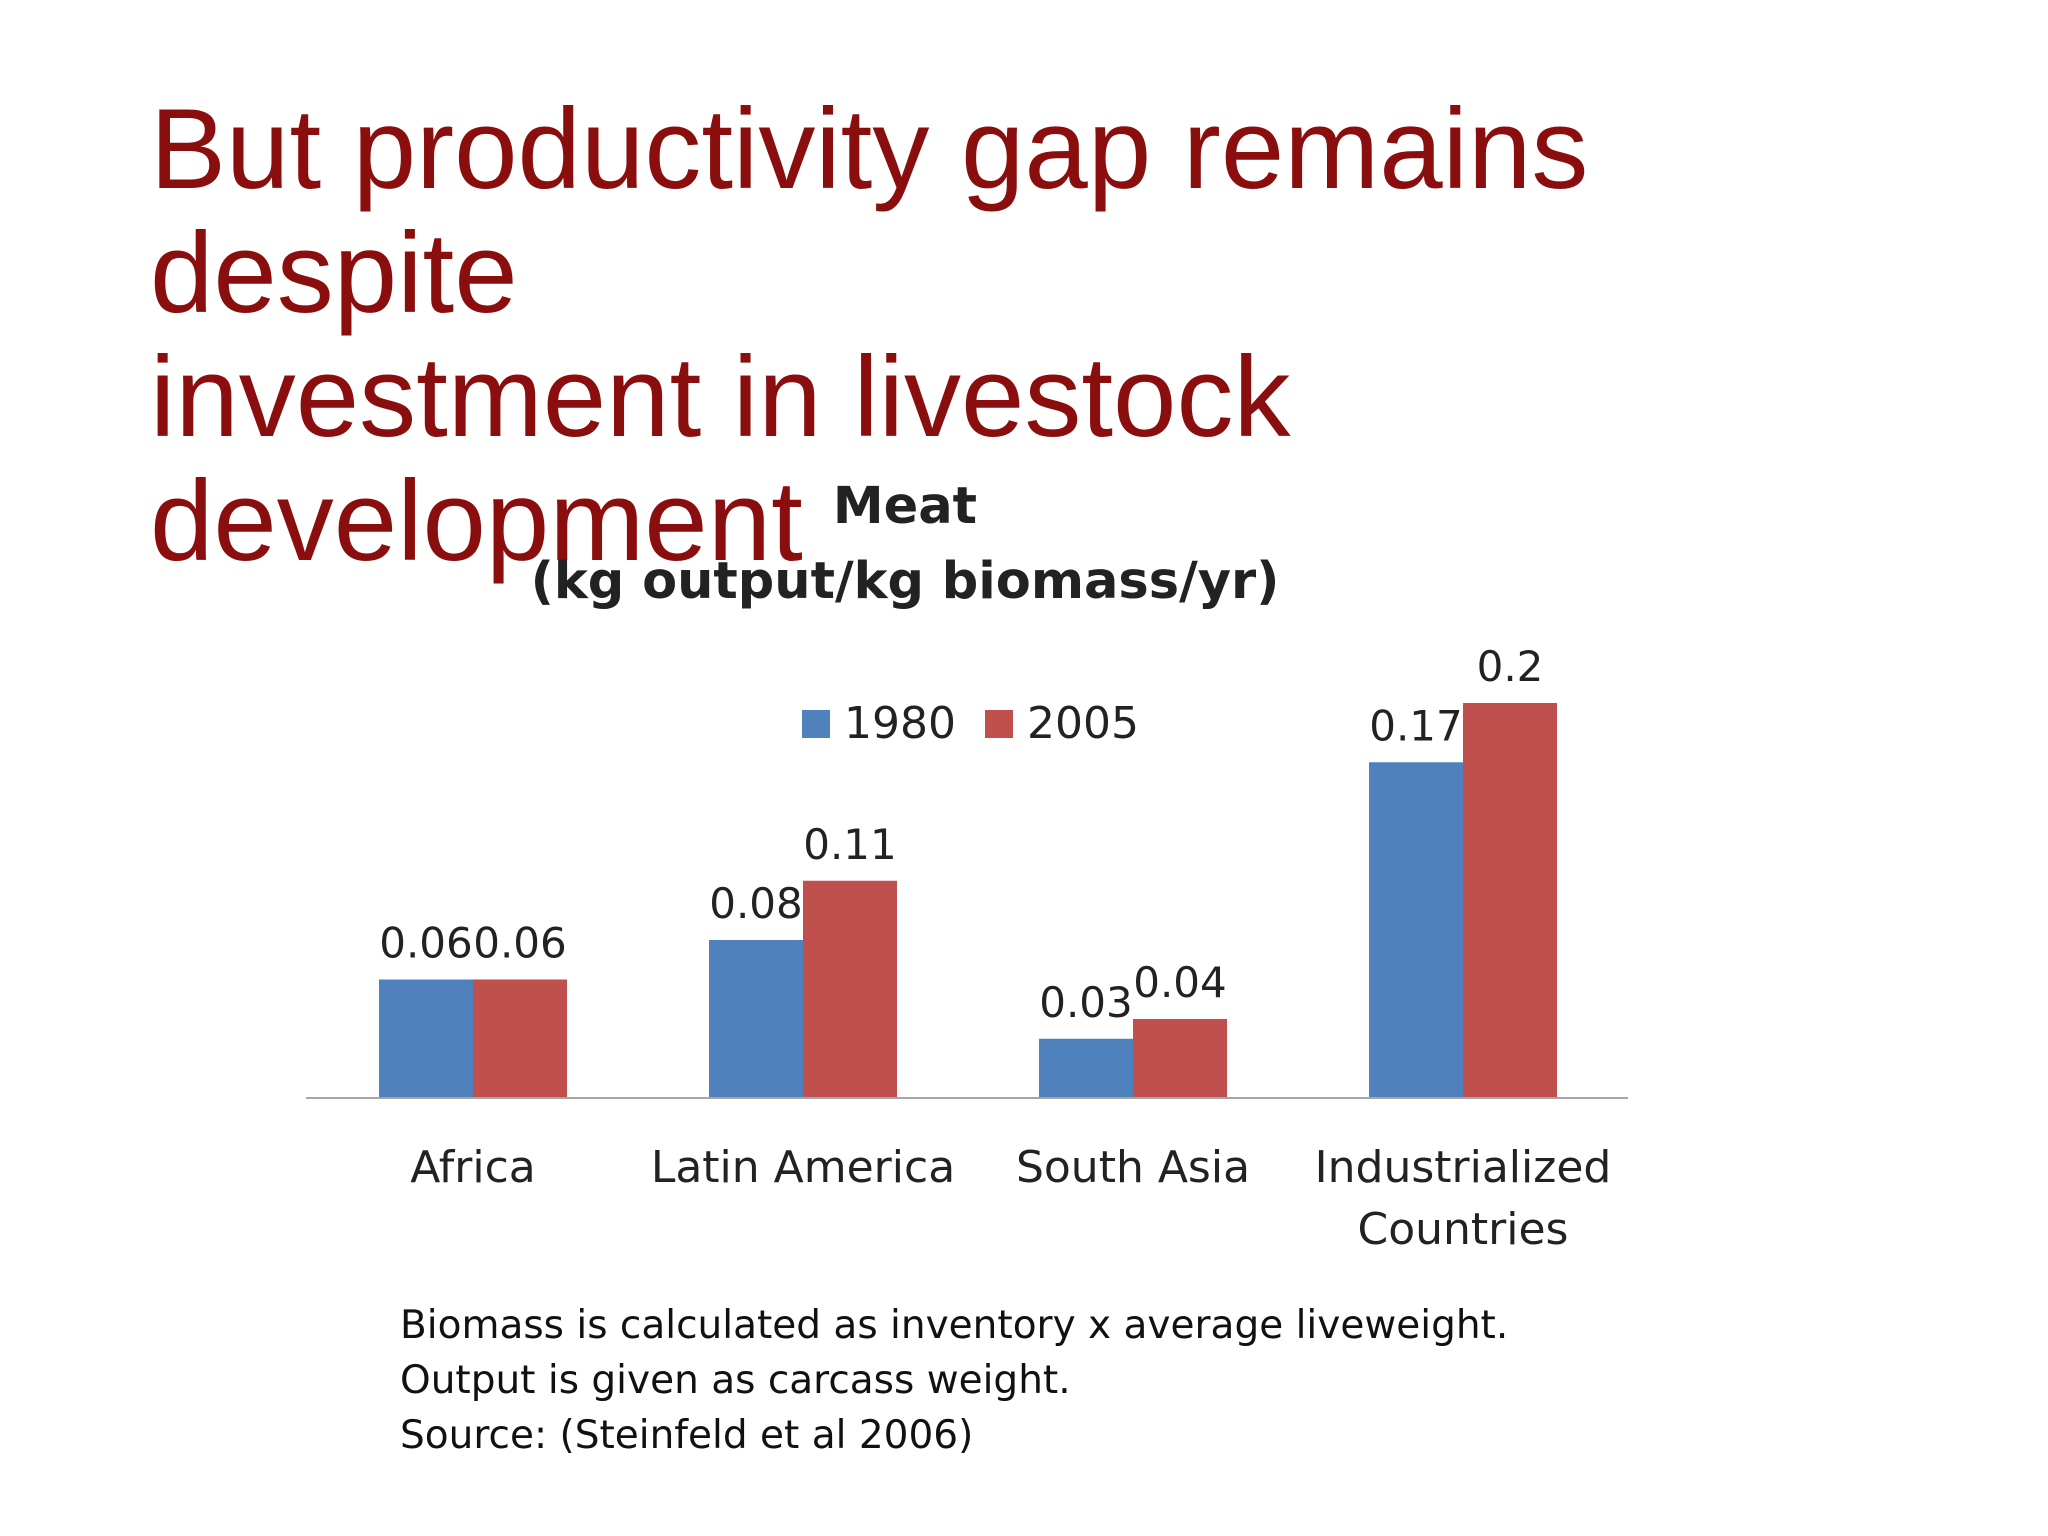 The height and width of the screenshot is (1536, 2048). I want to click on legend-swatch-1980, so click(816, 724).